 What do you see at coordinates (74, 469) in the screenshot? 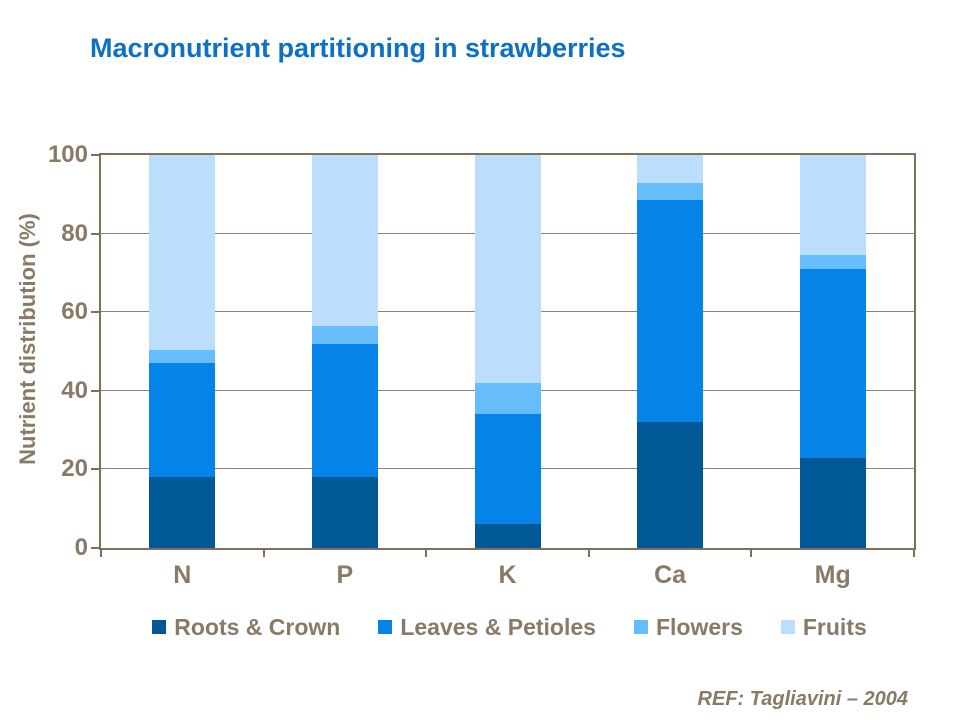
I see `y-tick-label-20: 20` at bounding box center [74, 469].